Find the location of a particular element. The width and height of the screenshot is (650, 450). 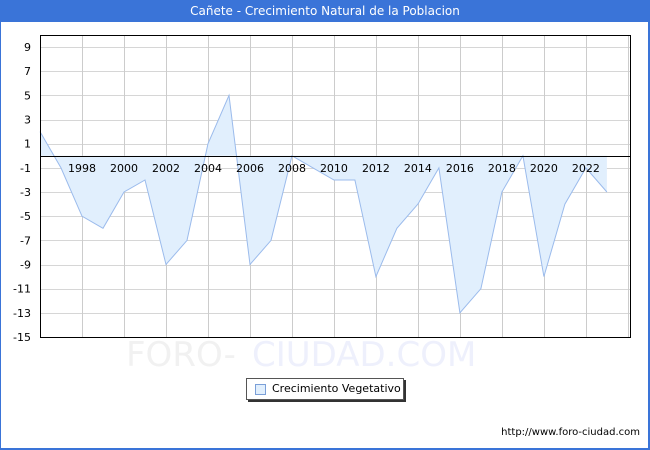

x-tick-label: 2002 is located at coordinates (166, 168).